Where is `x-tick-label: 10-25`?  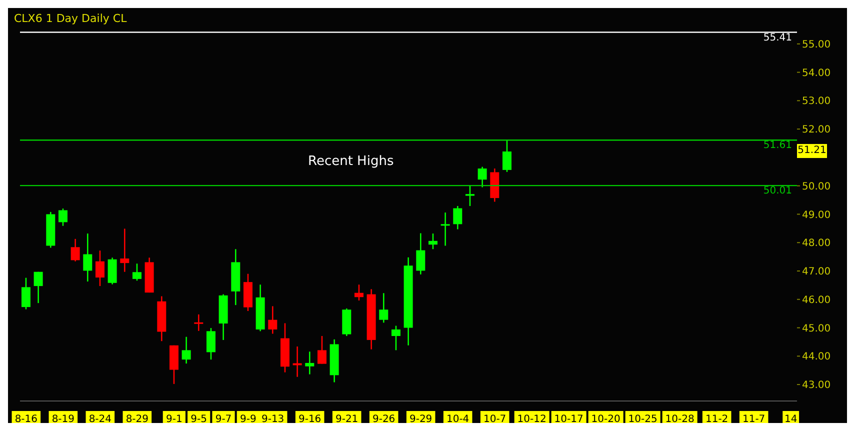
x-tick-label: 10-25 is located at coordinates (643, 419).